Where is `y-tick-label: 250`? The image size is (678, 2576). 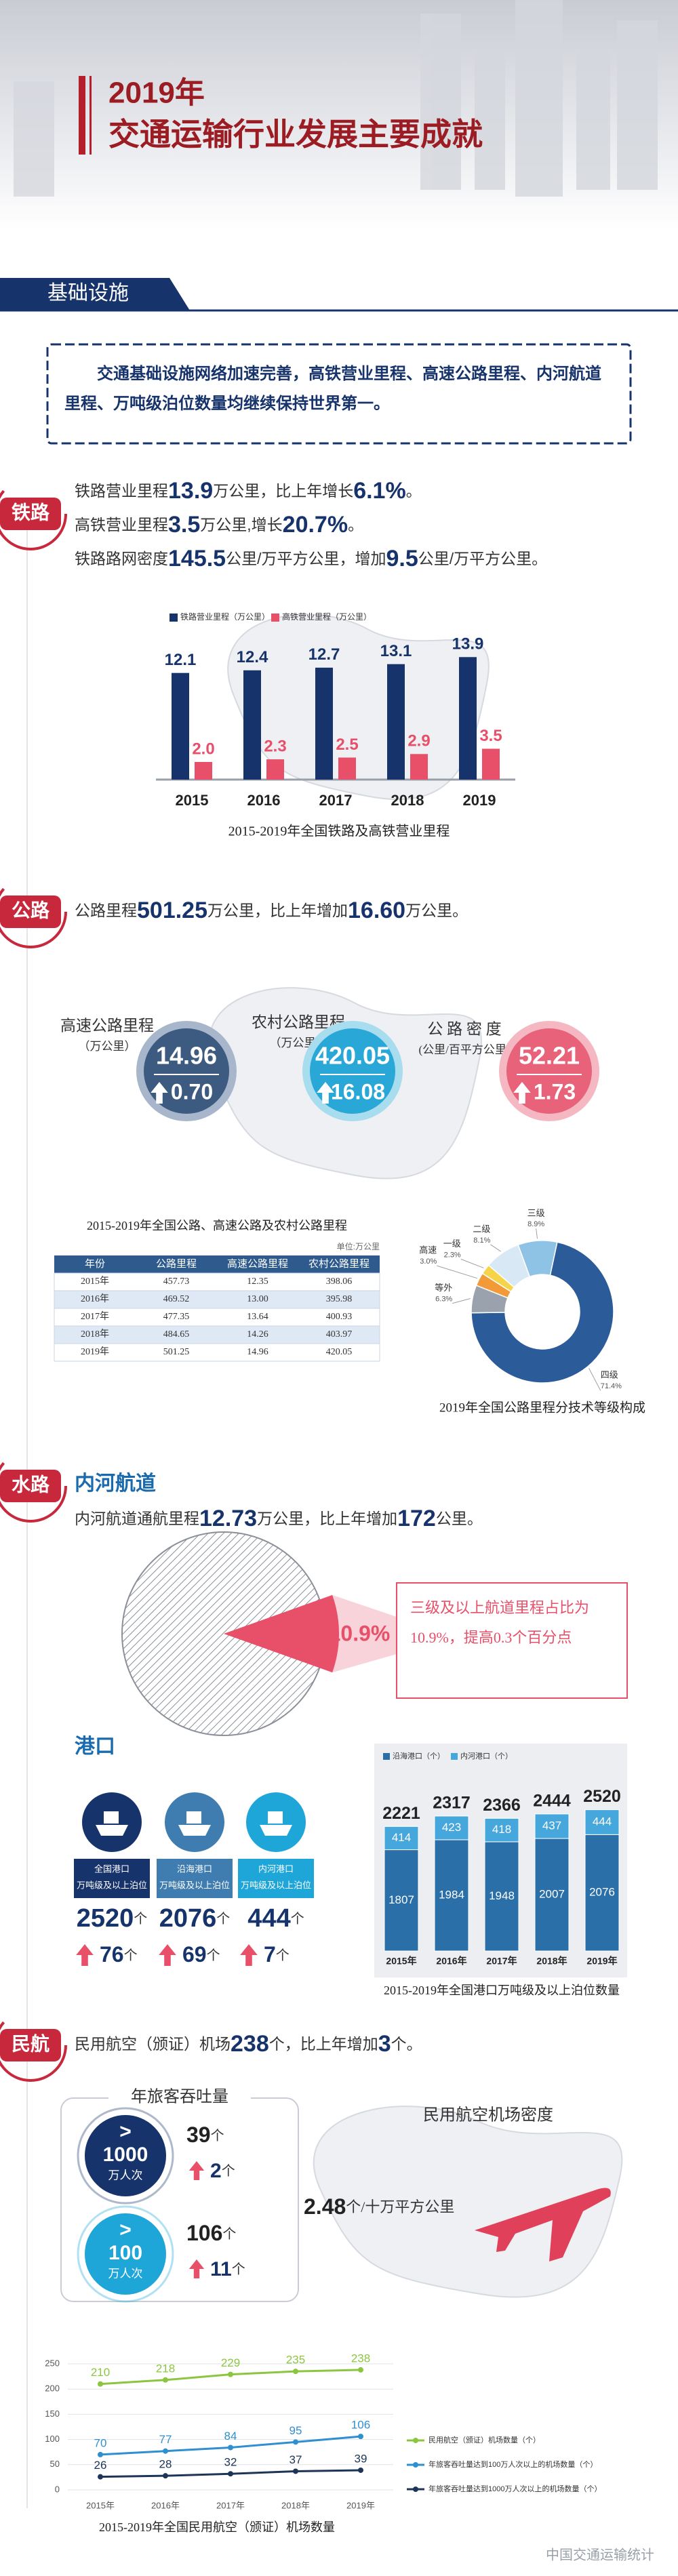 y-tick-label: 250 is located at coordinates (52, 2363).